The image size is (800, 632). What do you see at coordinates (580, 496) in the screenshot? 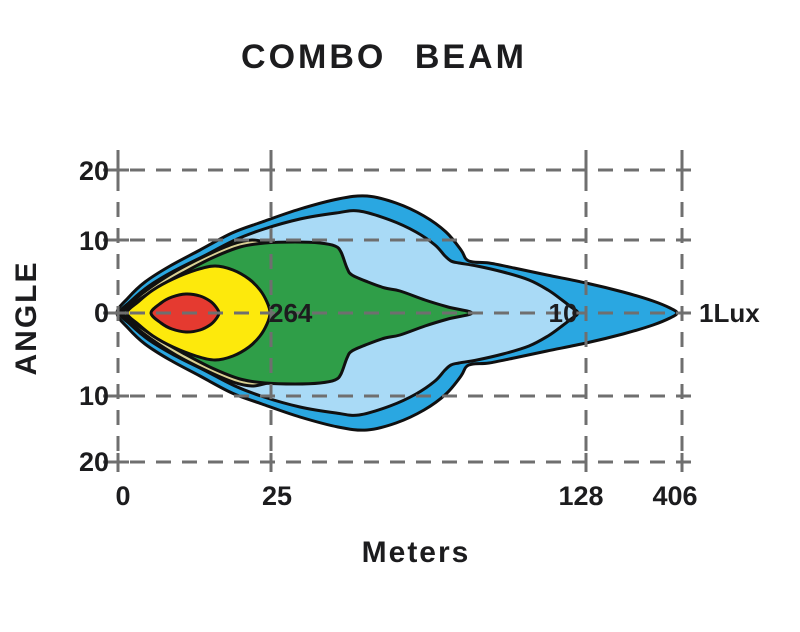
I see `x-tick-128: 128` at bounding box center [580, 496].